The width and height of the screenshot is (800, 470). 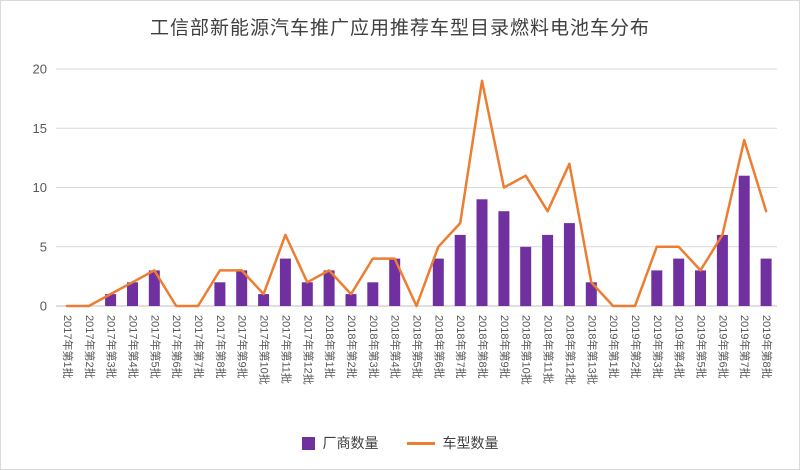 I want to click on x-tick-label: 2018年第6批, so click(x=439, y=347).